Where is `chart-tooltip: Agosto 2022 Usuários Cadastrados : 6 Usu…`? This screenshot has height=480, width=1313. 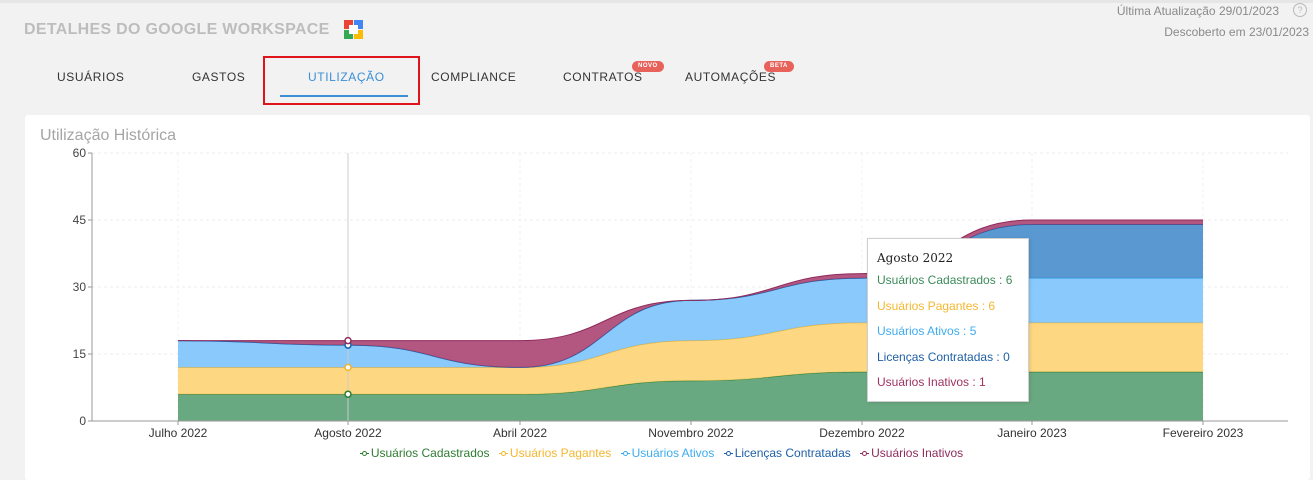
chart-tooltip: Agosto 2022 Usuários Cadastrados : 6 Usu… is located at coordinates (948, 320).